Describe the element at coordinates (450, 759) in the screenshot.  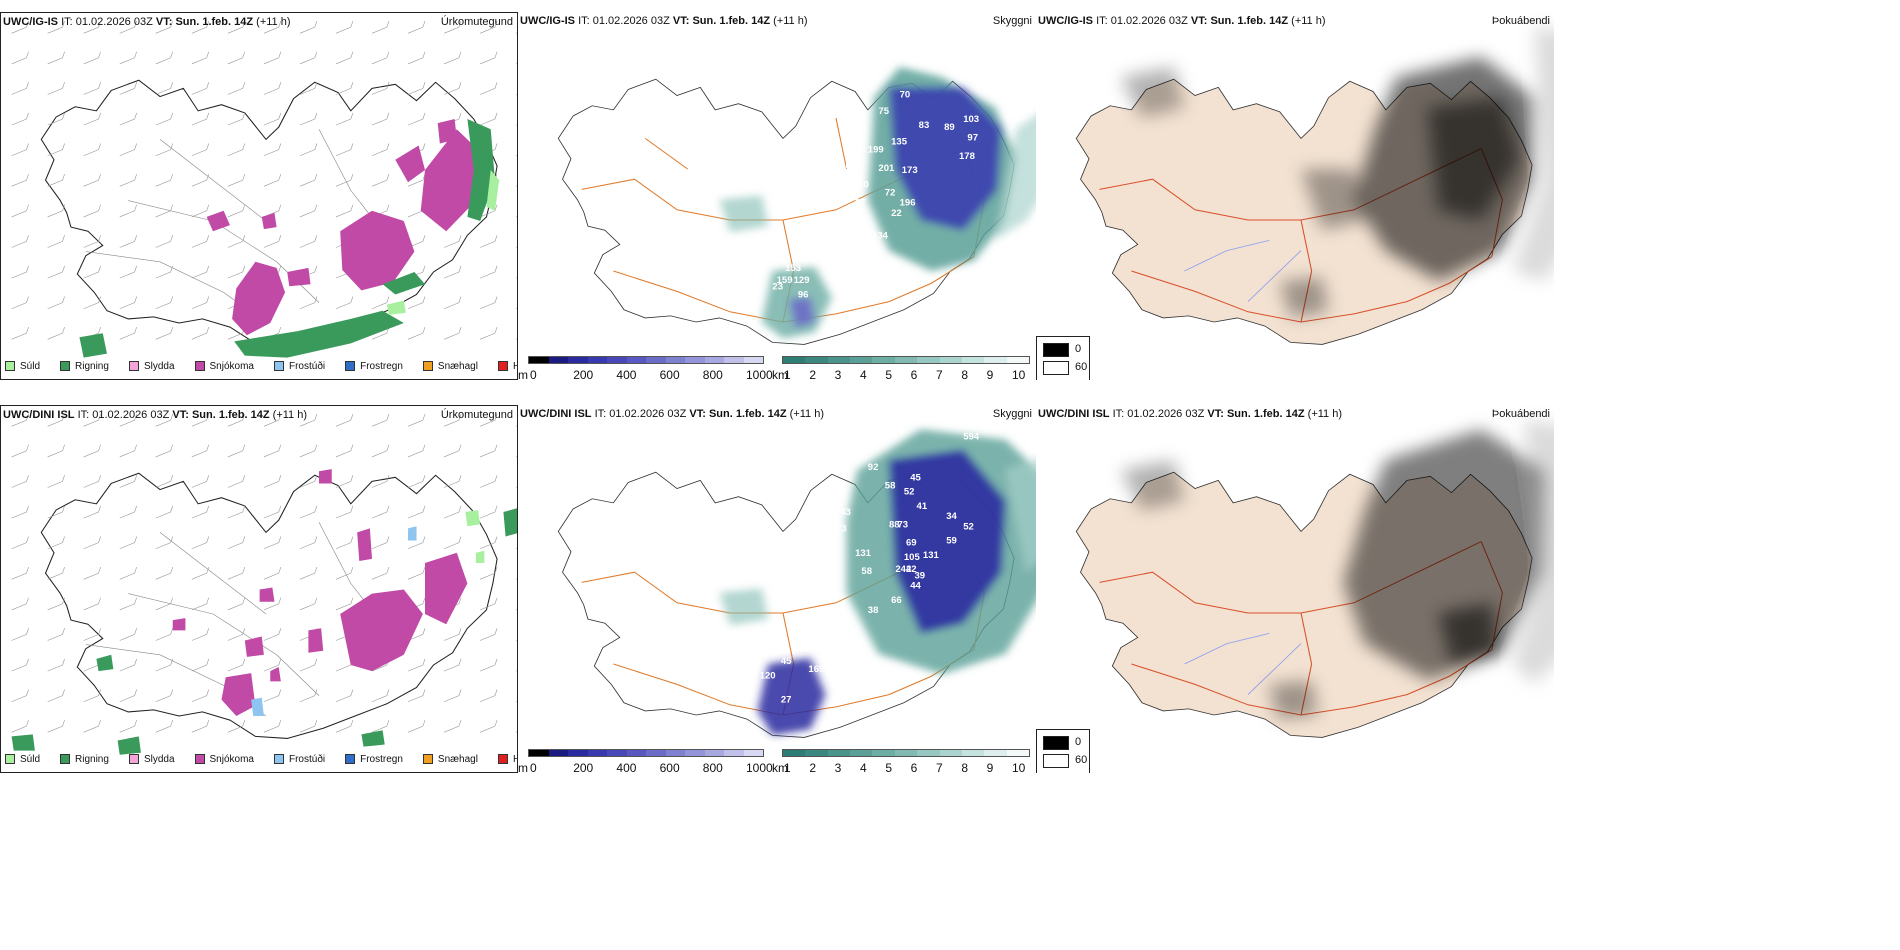
I see `legend-item: Snæhagl` at that location.